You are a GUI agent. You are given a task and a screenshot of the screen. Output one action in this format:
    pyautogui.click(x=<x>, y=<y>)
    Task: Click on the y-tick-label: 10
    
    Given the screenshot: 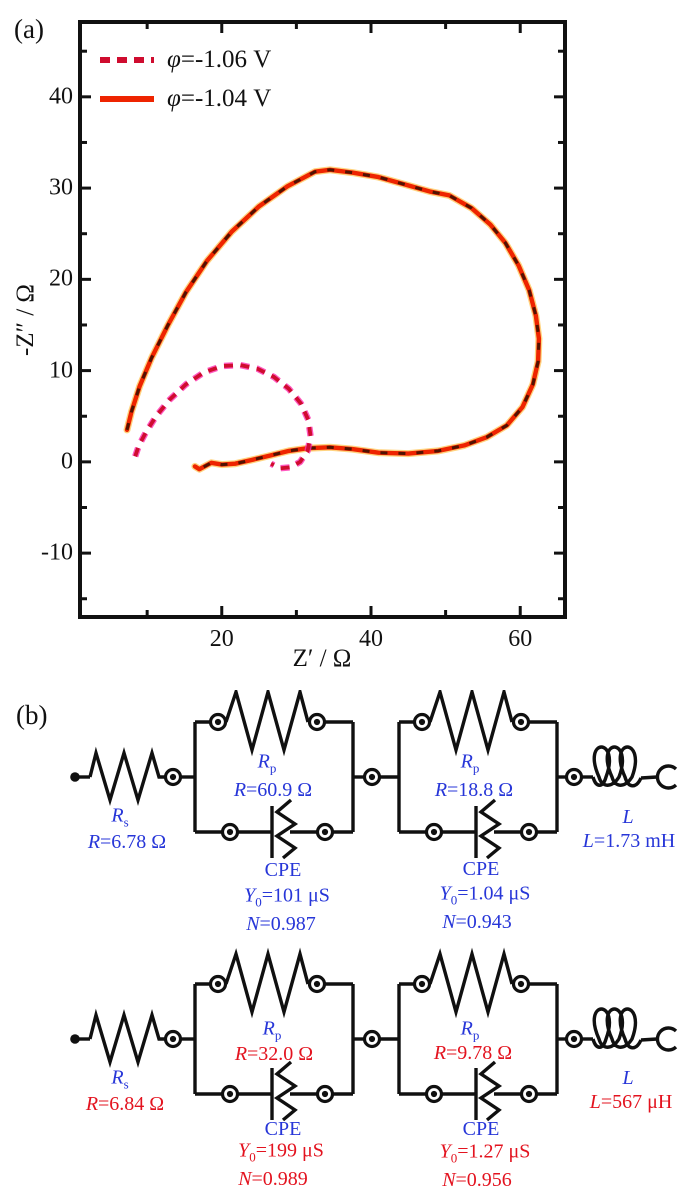 What is the action you would take?
    pyautogui.click(x=61, y=370)
    